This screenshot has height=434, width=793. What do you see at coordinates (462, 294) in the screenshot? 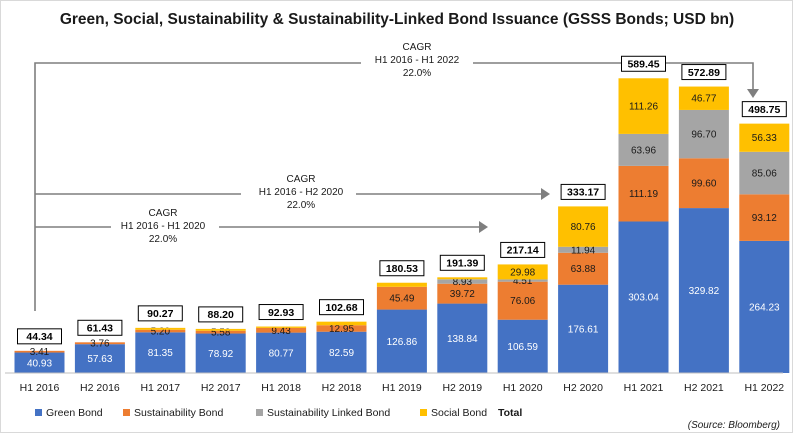
I see `data-label: 39.72` at bounding box center [462, 294].